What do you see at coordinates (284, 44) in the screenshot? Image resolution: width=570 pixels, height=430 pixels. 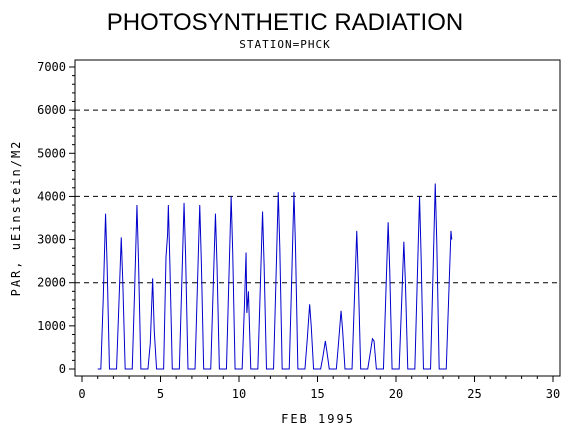 I see `chart-subtitle: STATION=PHCK` at bounding box center [284, 44].